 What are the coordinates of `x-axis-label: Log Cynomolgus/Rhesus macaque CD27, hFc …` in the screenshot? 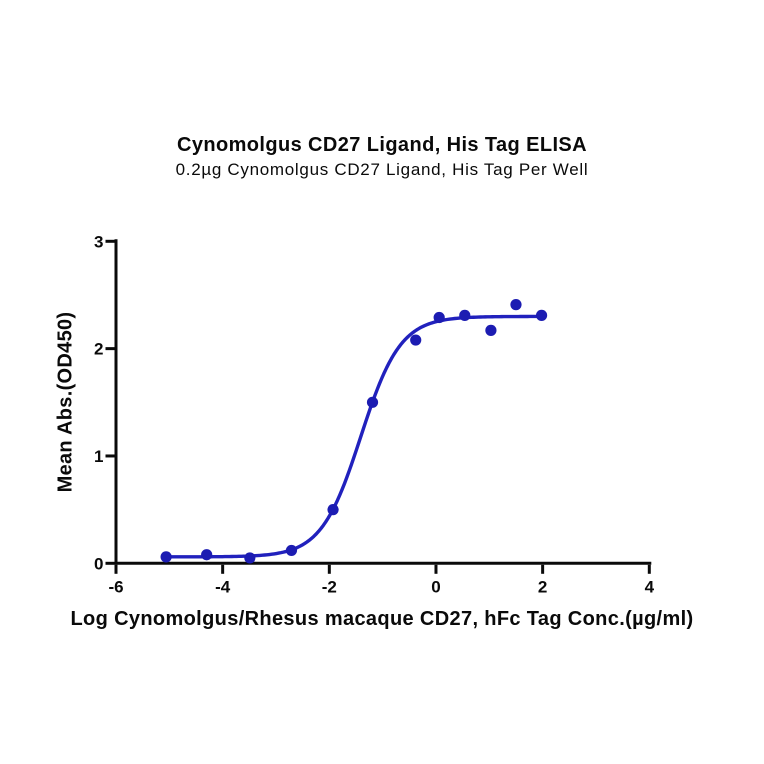 It's located at (382, 619).